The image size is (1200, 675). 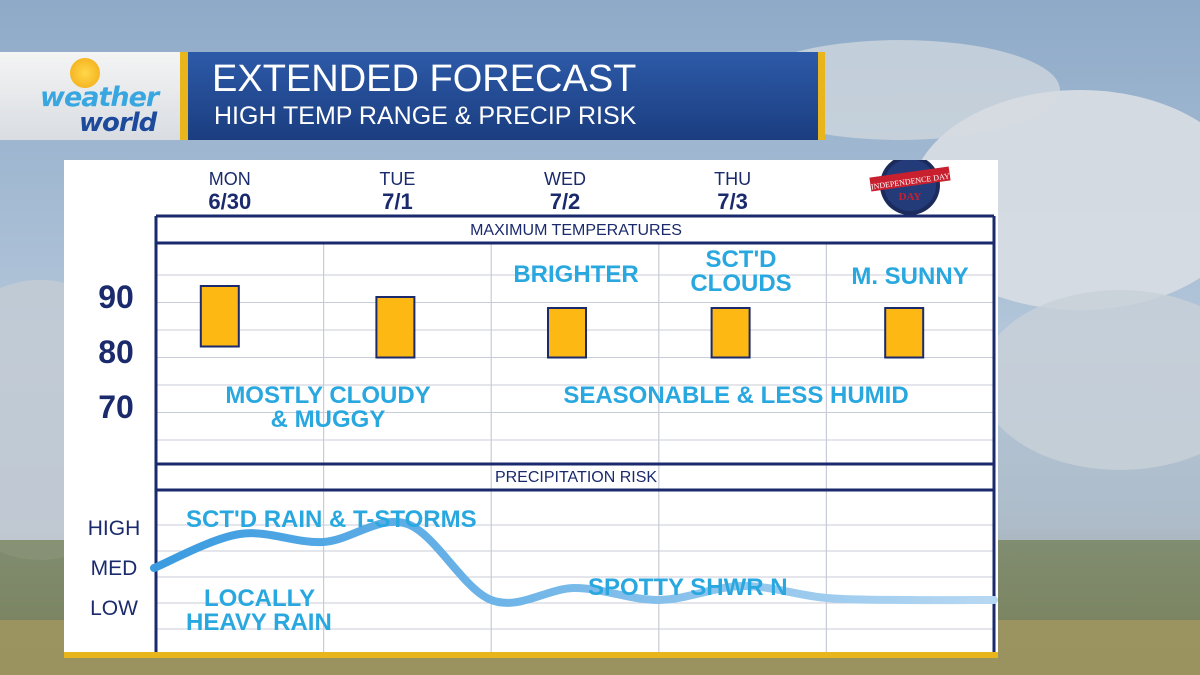 I want to click on sun-icon, so click(x=85, y=73).